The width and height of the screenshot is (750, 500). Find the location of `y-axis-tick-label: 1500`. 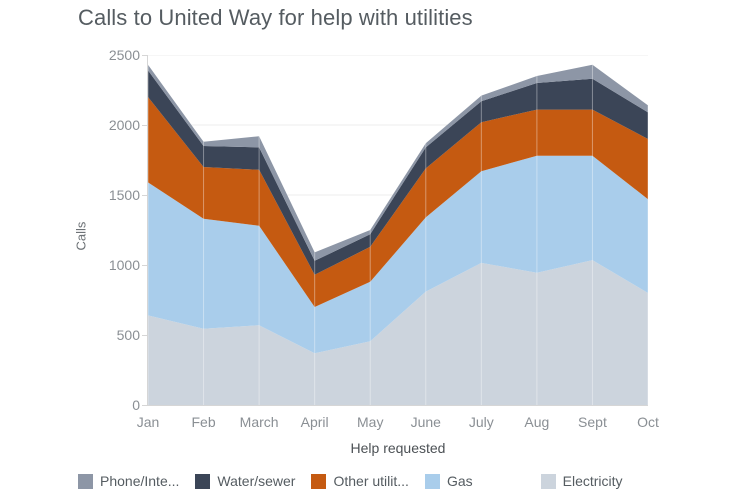

y-axis-tick-label: 1500 is located at coordinates (124, 195).